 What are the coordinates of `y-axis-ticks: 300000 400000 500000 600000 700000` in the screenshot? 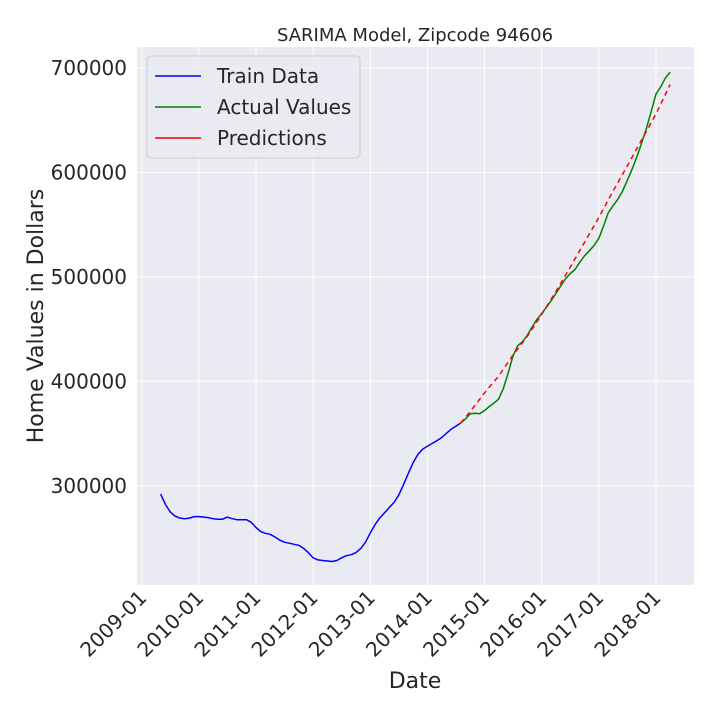 It's located at (89, 277).